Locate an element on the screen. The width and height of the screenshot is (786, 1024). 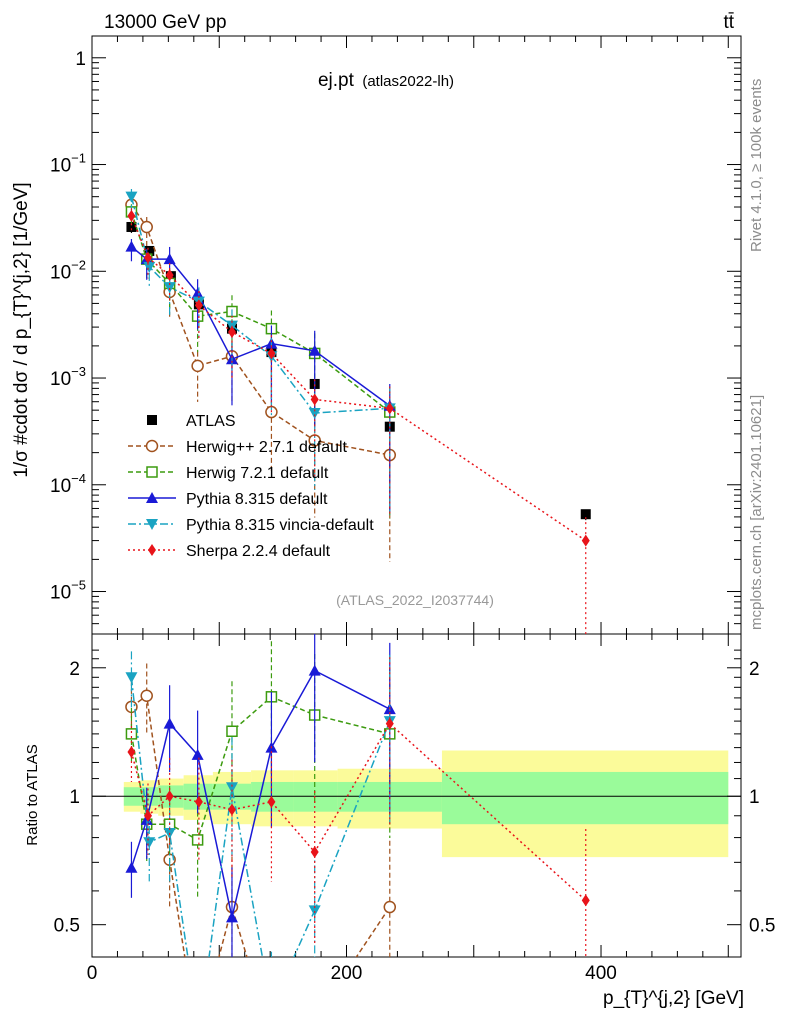
x-tick-label: 200 is located at coordinates (347, 973).